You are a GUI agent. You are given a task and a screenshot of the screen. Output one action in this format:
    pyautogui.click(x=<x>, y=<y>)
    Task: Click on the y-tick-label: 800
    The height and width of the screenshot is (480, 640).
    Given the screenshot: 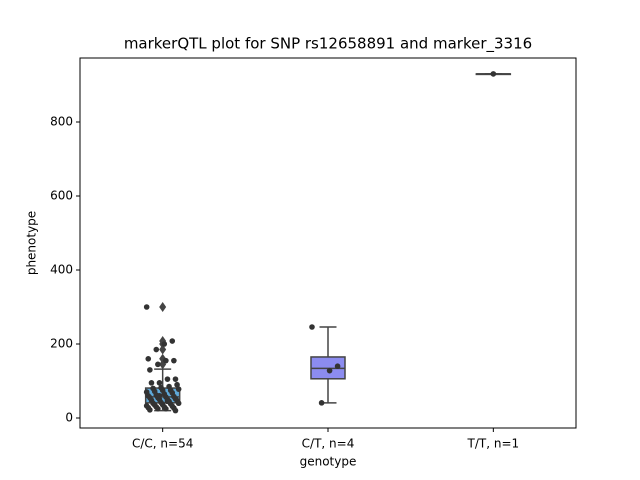 What is the action you would take?
    pyautogui.click(x=61, y=122)
    